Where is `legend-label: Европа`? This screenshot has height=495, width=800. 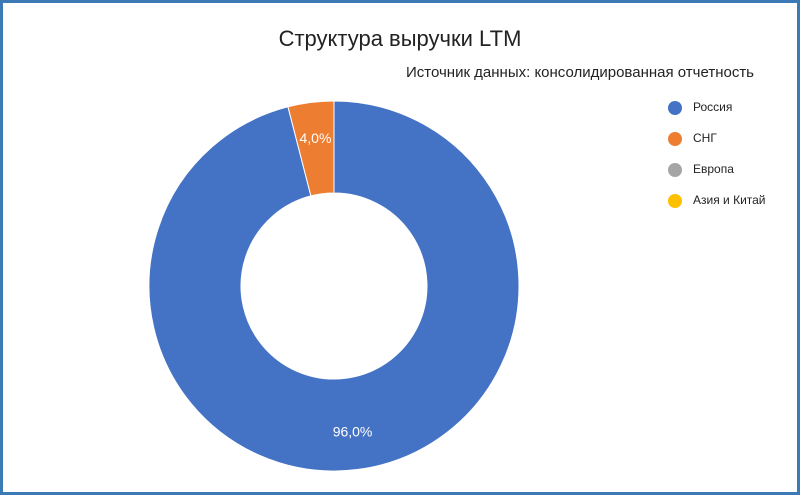
legend-label: Европа is located at coordinates (713, 169).